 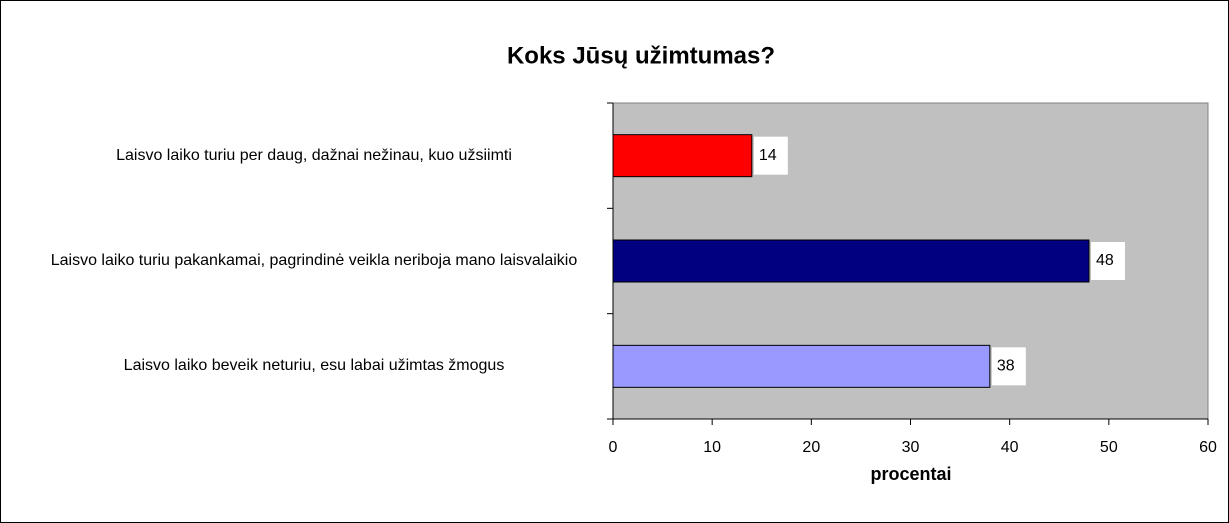 I want to click on x-tick-label: 30, so click(x=911, y=447).